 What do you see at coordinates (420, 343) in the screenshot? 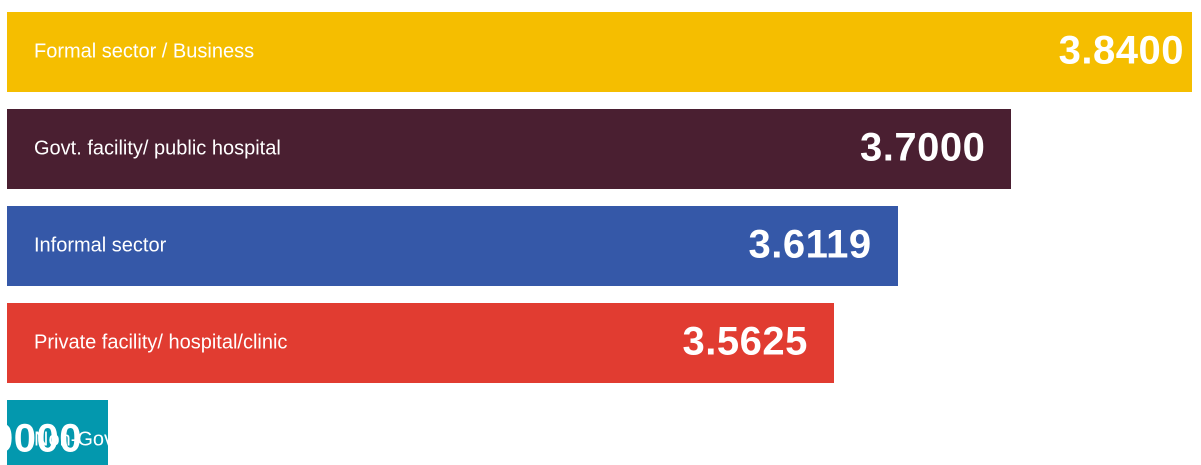
I see `bar-4: Private facility/ hospital/clinic 3.5625` at bounding box center [420, 343].